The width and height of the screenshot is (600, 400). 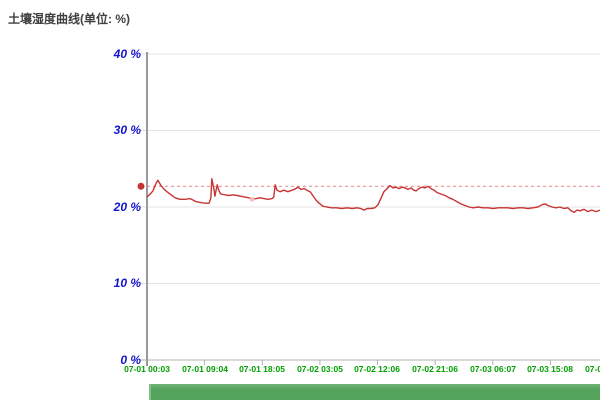 What do you see at coordinates (69, 19) in the screenshot?
I see `chart-title: 土壤湿度曲线(单位: %)` at bounding box center [69, 19].